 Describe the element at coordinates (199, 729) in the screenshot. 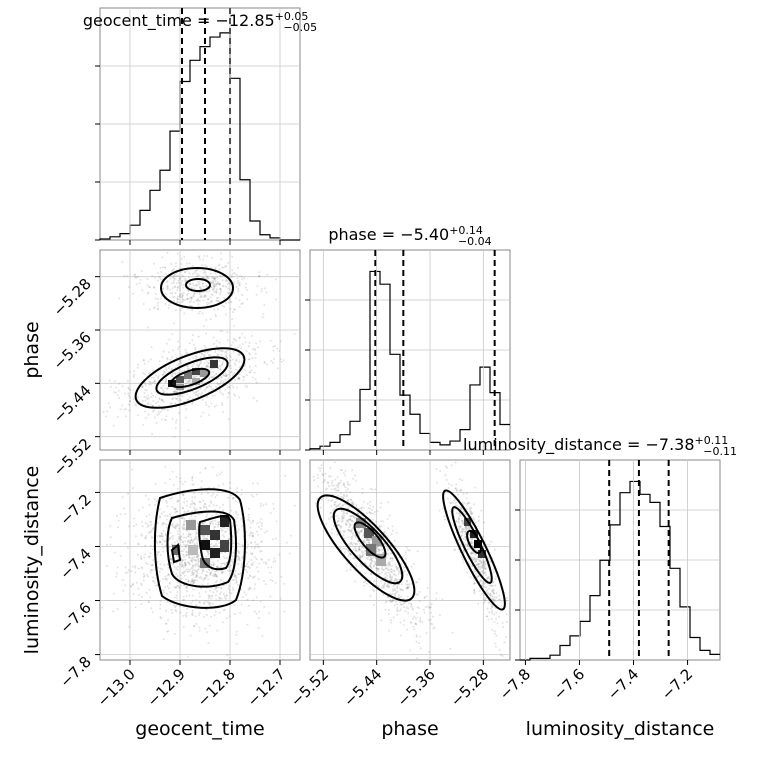

I see `x-axis-label-geocent: geocent_time` at that location.